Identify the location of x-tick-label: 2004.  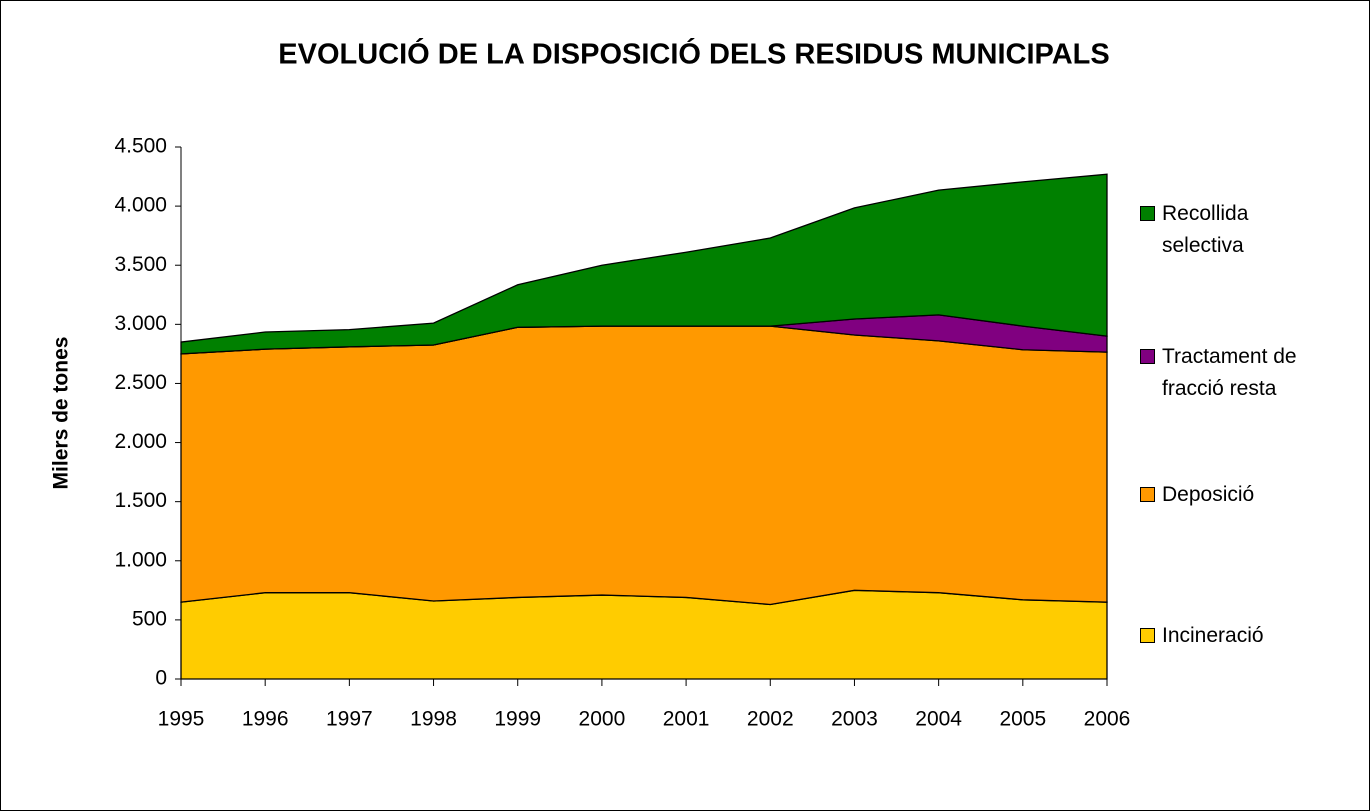
(938, 719).